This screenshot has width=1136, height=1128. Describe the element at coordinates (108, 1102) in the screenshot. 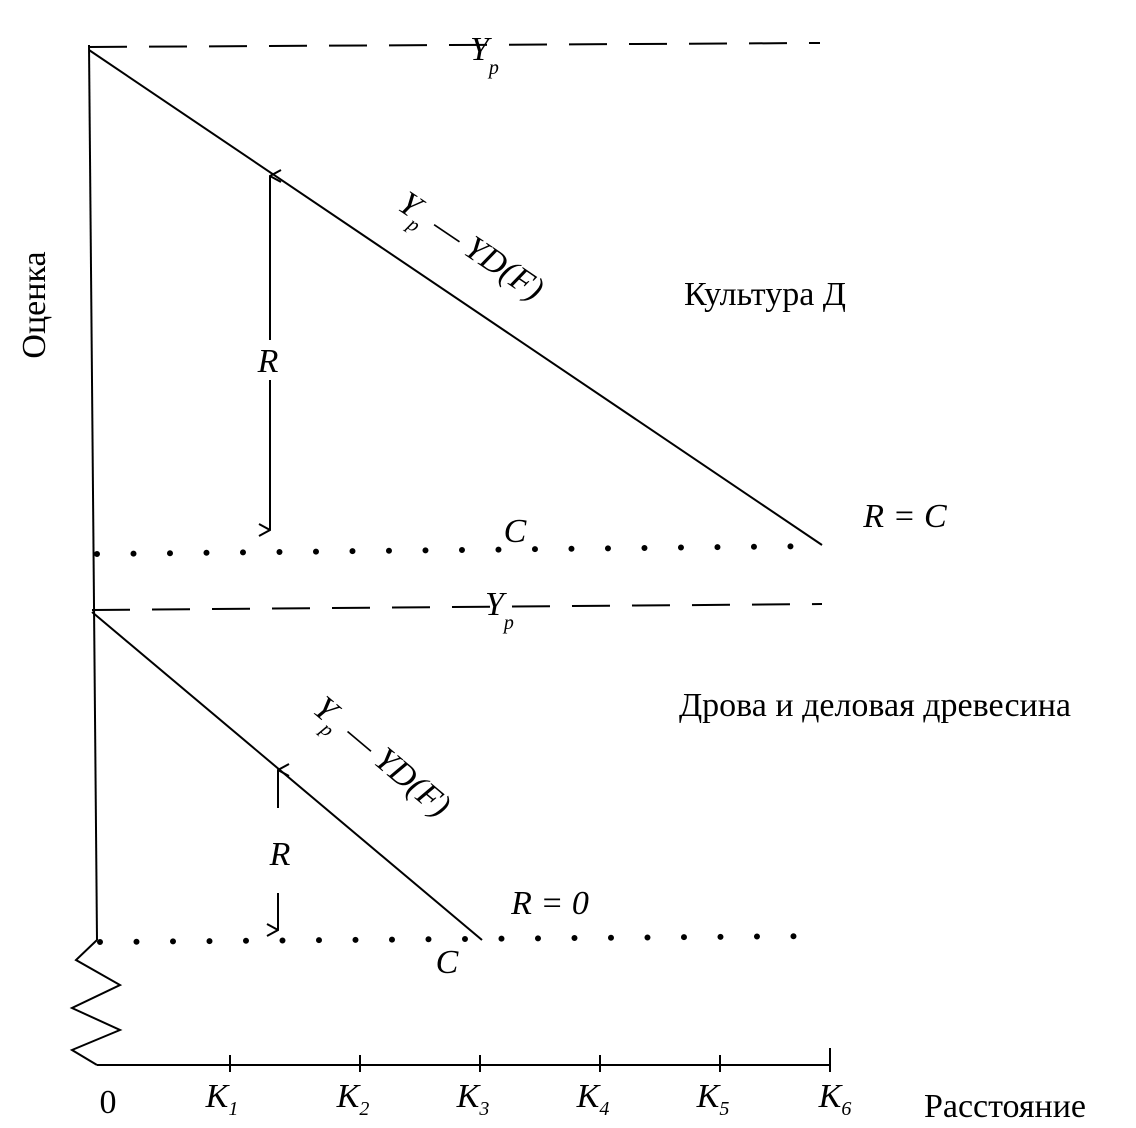

I see `x-tick-label: 0` at that location.